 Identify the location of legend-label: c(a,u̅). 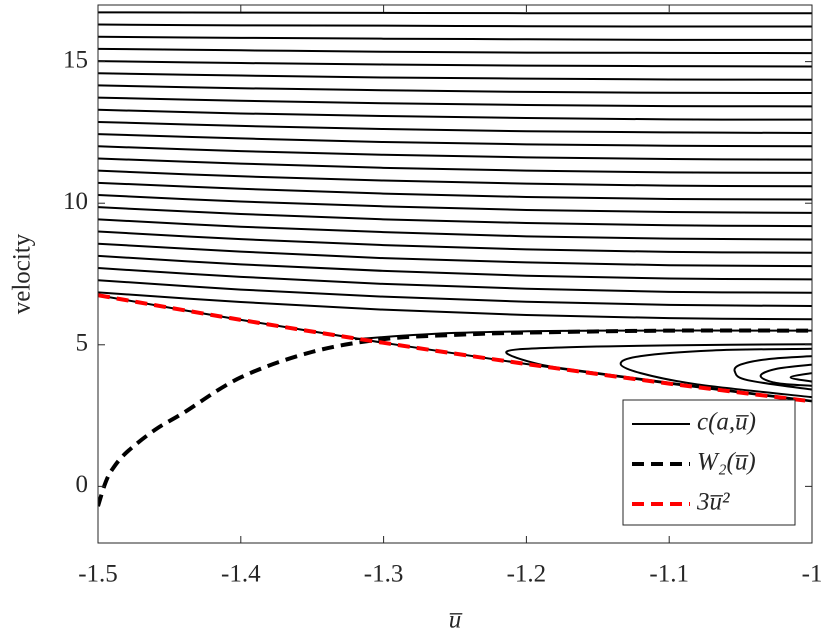
(726, 422).